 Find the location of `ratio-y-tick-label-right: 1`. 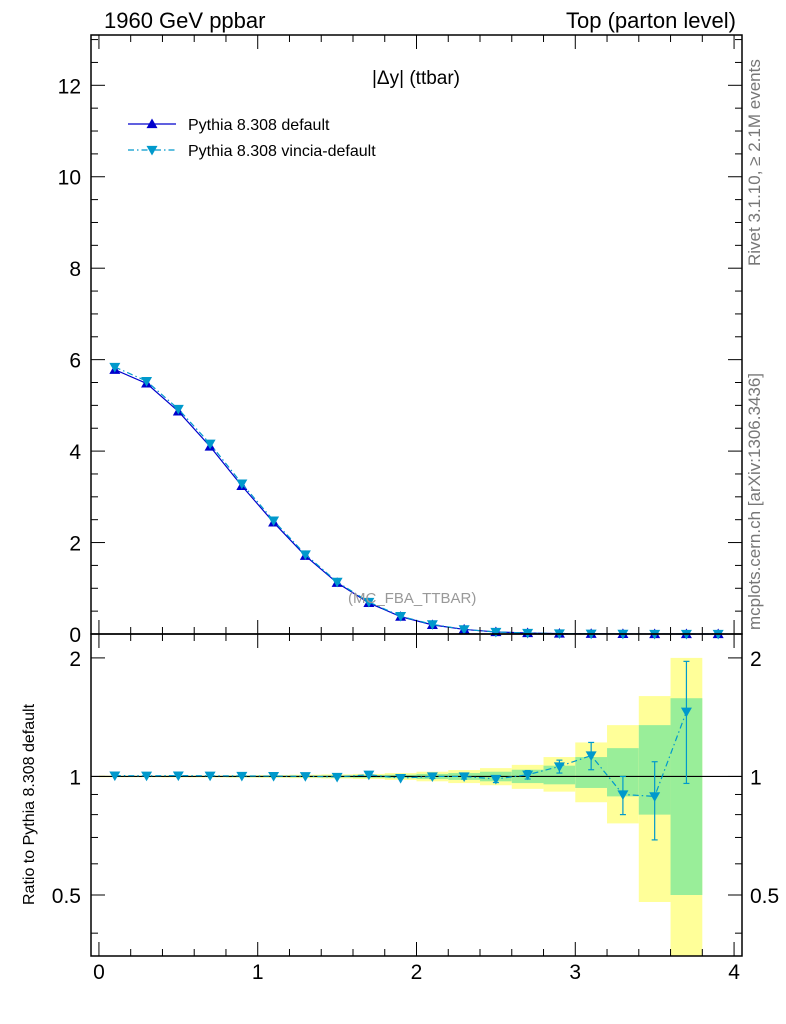

ratio-y-tick-label-right: 1 is located at coordinates (756, 777).